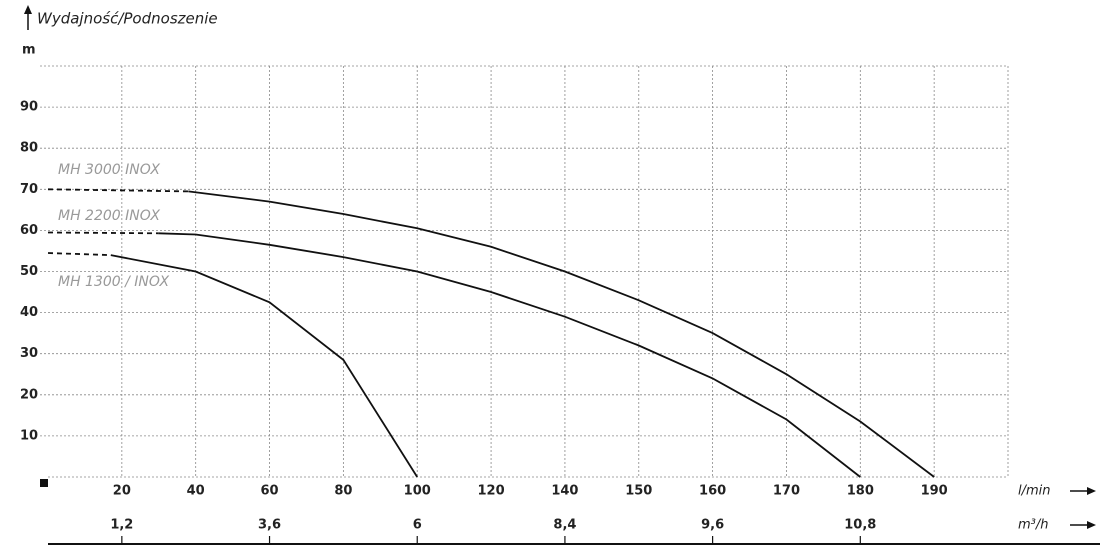  What do you see at coordinates (122, 491) in the screenshot?
I see `x-tick-label: 20` at bounding box center [122, 491].